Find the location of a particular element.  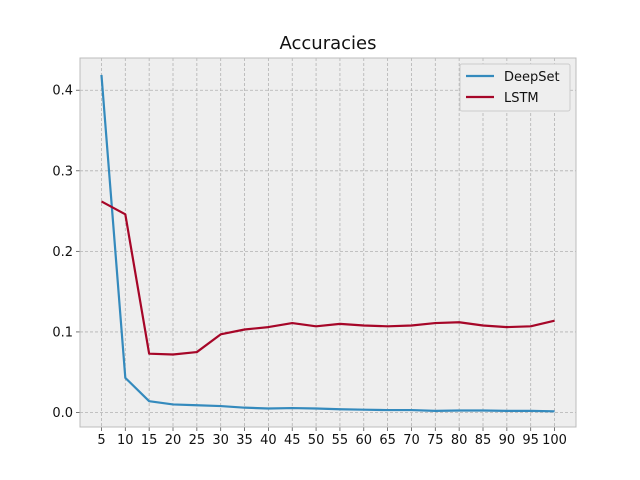

y-tick-label: 0.4 is located at coordinates (62, 91).